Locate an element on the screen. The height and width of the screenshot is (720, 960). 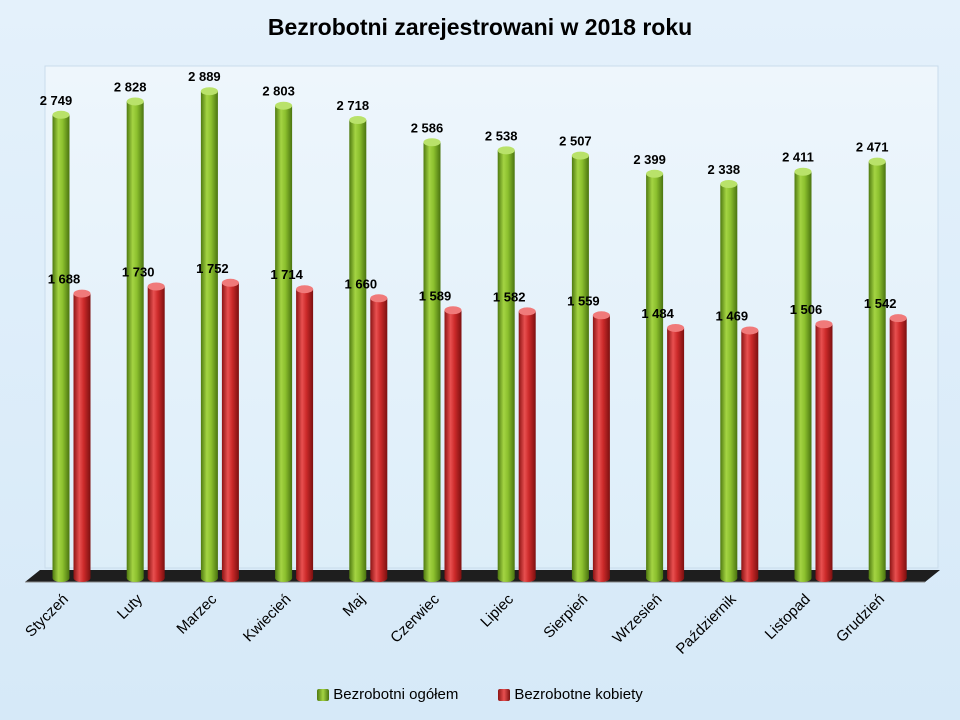
data-label-total-9: 2 338 is located at coordinates (724, 169).